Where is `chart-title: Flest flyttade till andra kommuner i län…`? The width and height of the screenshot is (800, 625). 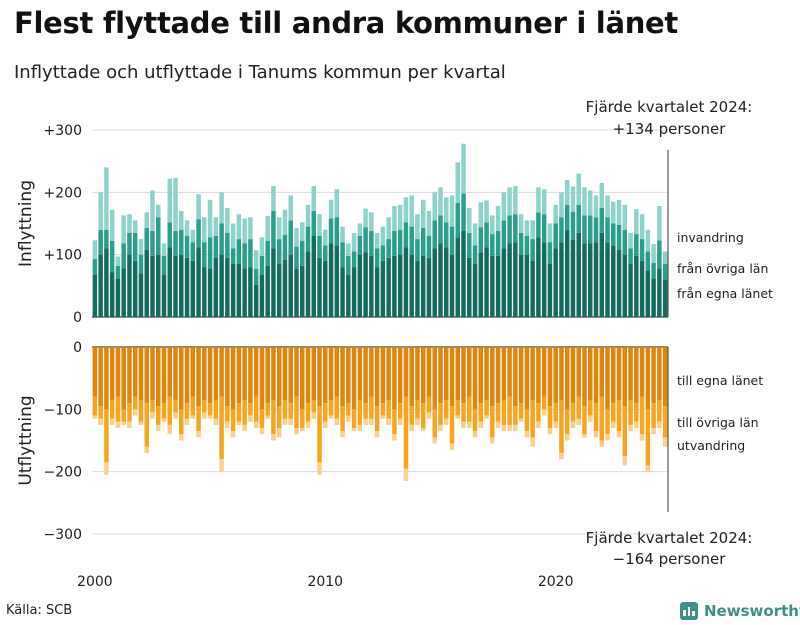
chart-title: Flest flyttade till andra kommuner i län… is located at coordinates (346, 23).